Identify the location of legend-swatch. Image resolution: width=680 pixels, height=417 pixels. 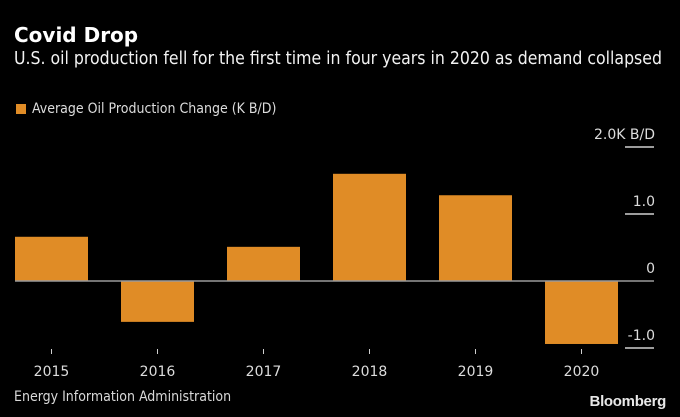
(21, 109).